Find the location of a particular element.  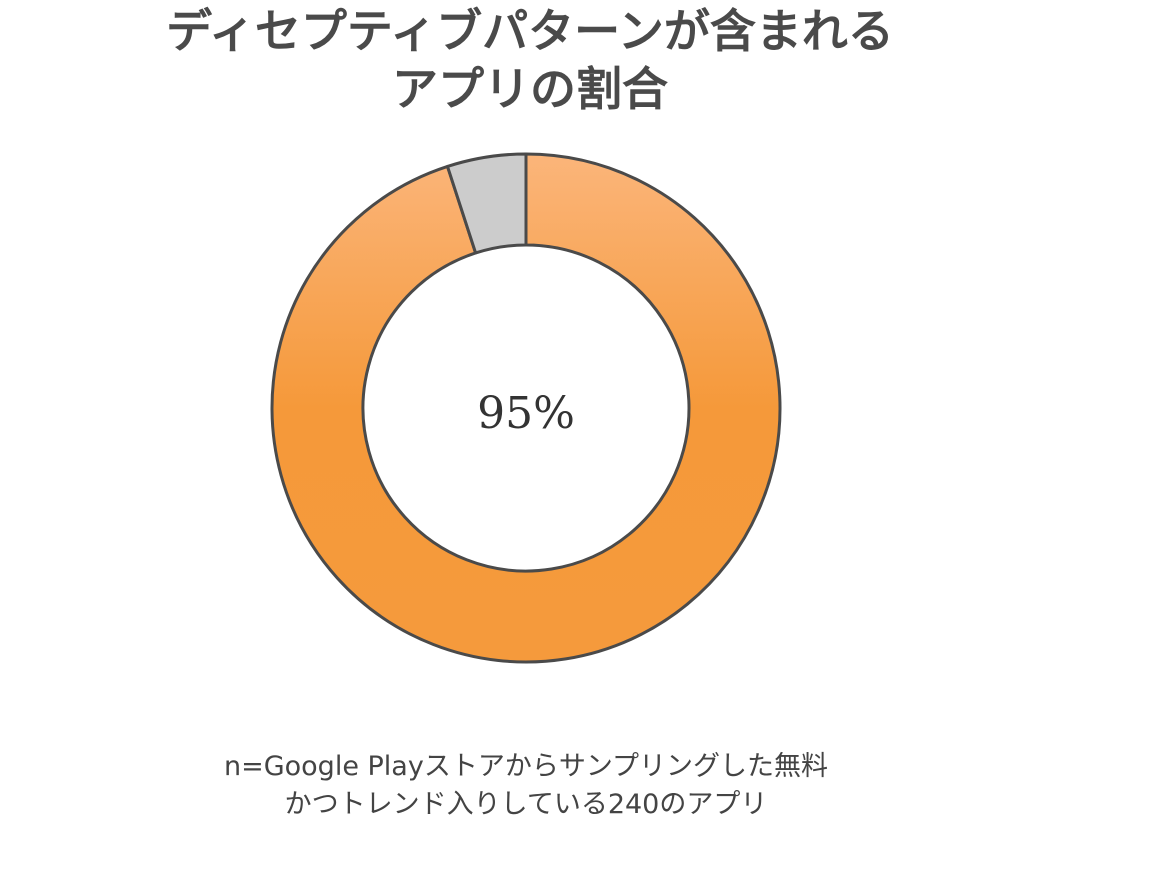

chart-title-line-1: ディセプティブパターンが含まれる is located at coordinates (530, 31).